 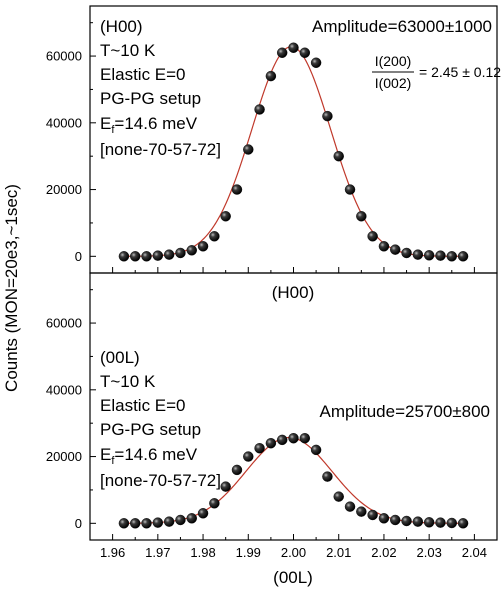 I want to click on top-label-3: PG-PG setup, so click(x=150, y=98).